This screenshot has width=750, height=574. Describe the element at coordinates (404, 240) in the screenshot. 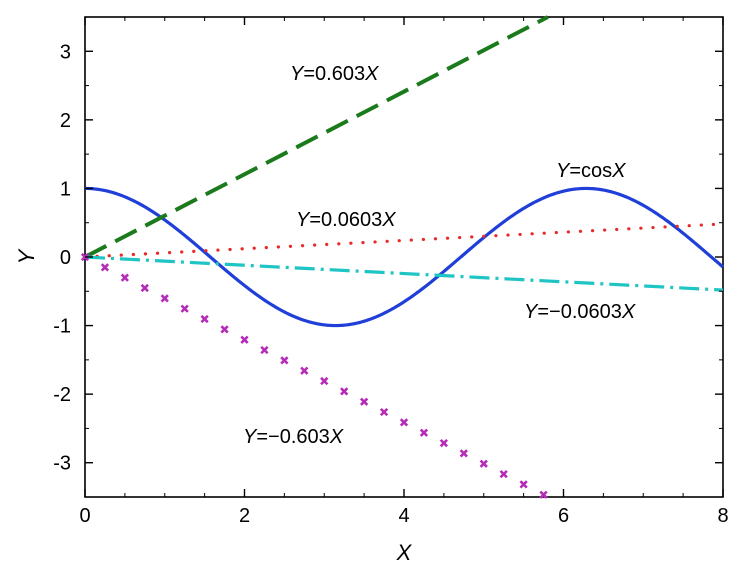

I see `series-pos_small-line` at that location.